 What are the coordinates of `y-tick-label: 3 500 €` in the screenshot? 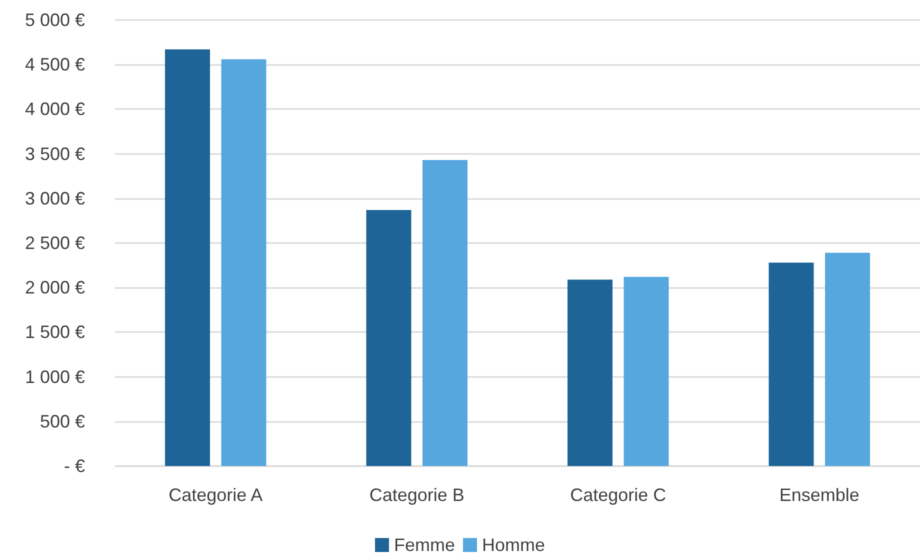 It's located at (54, 154).